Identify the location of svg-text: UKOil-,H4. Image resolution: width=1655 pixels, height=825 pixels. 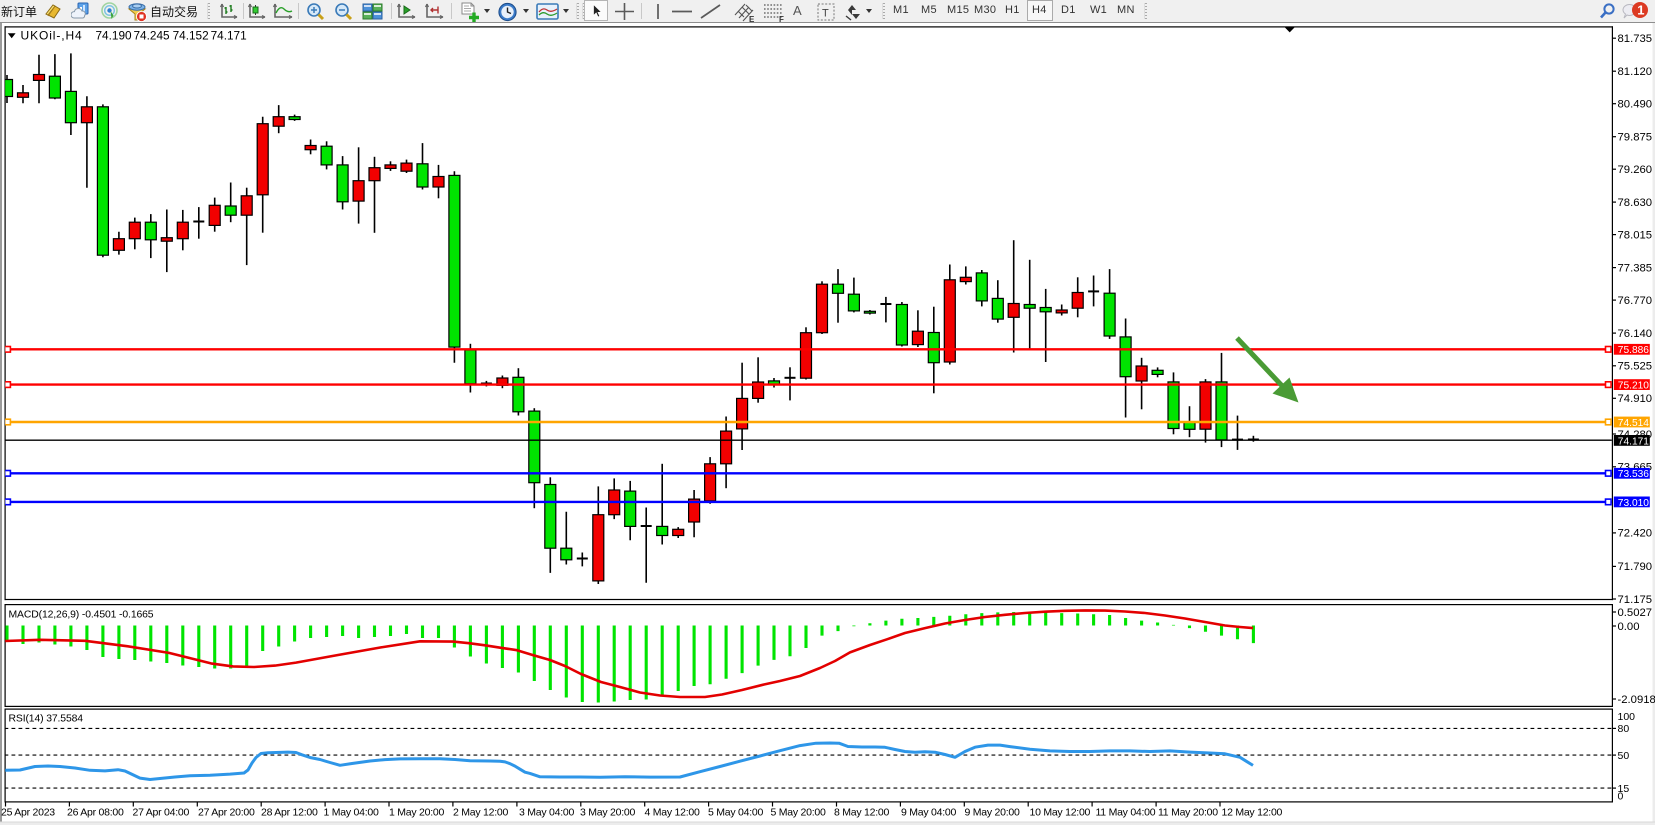
(52, 36).